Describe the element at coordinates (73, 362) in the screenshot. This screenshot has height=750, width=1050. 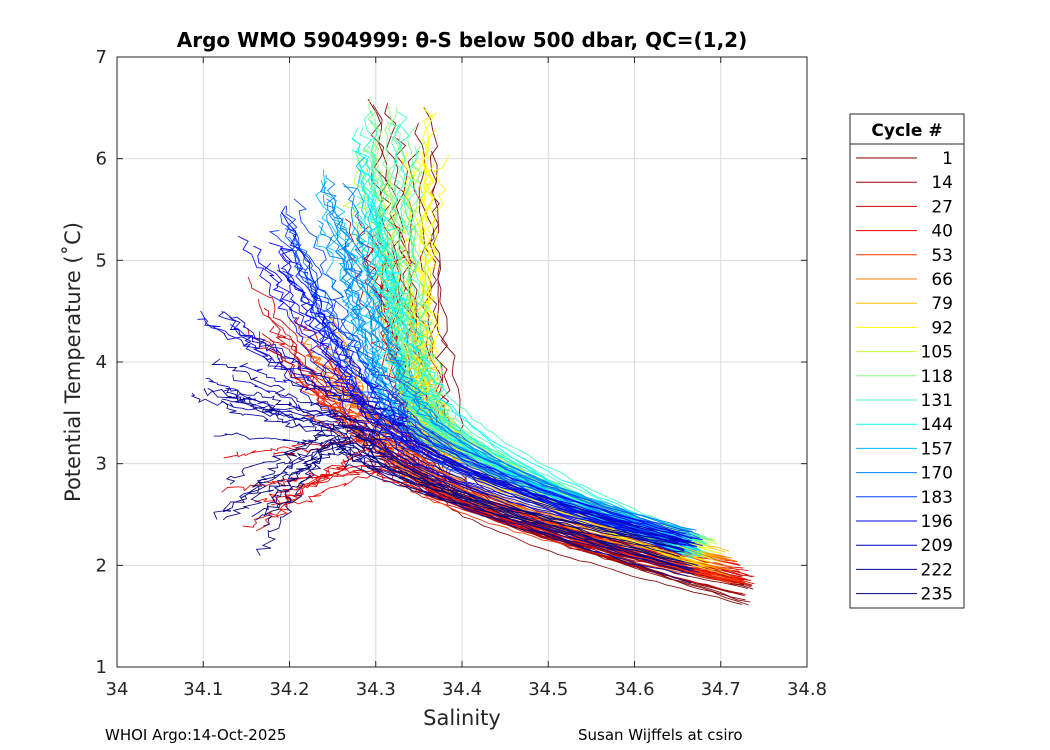
I see `y-axis-label: Potential Temperature (˚C)` at that location.